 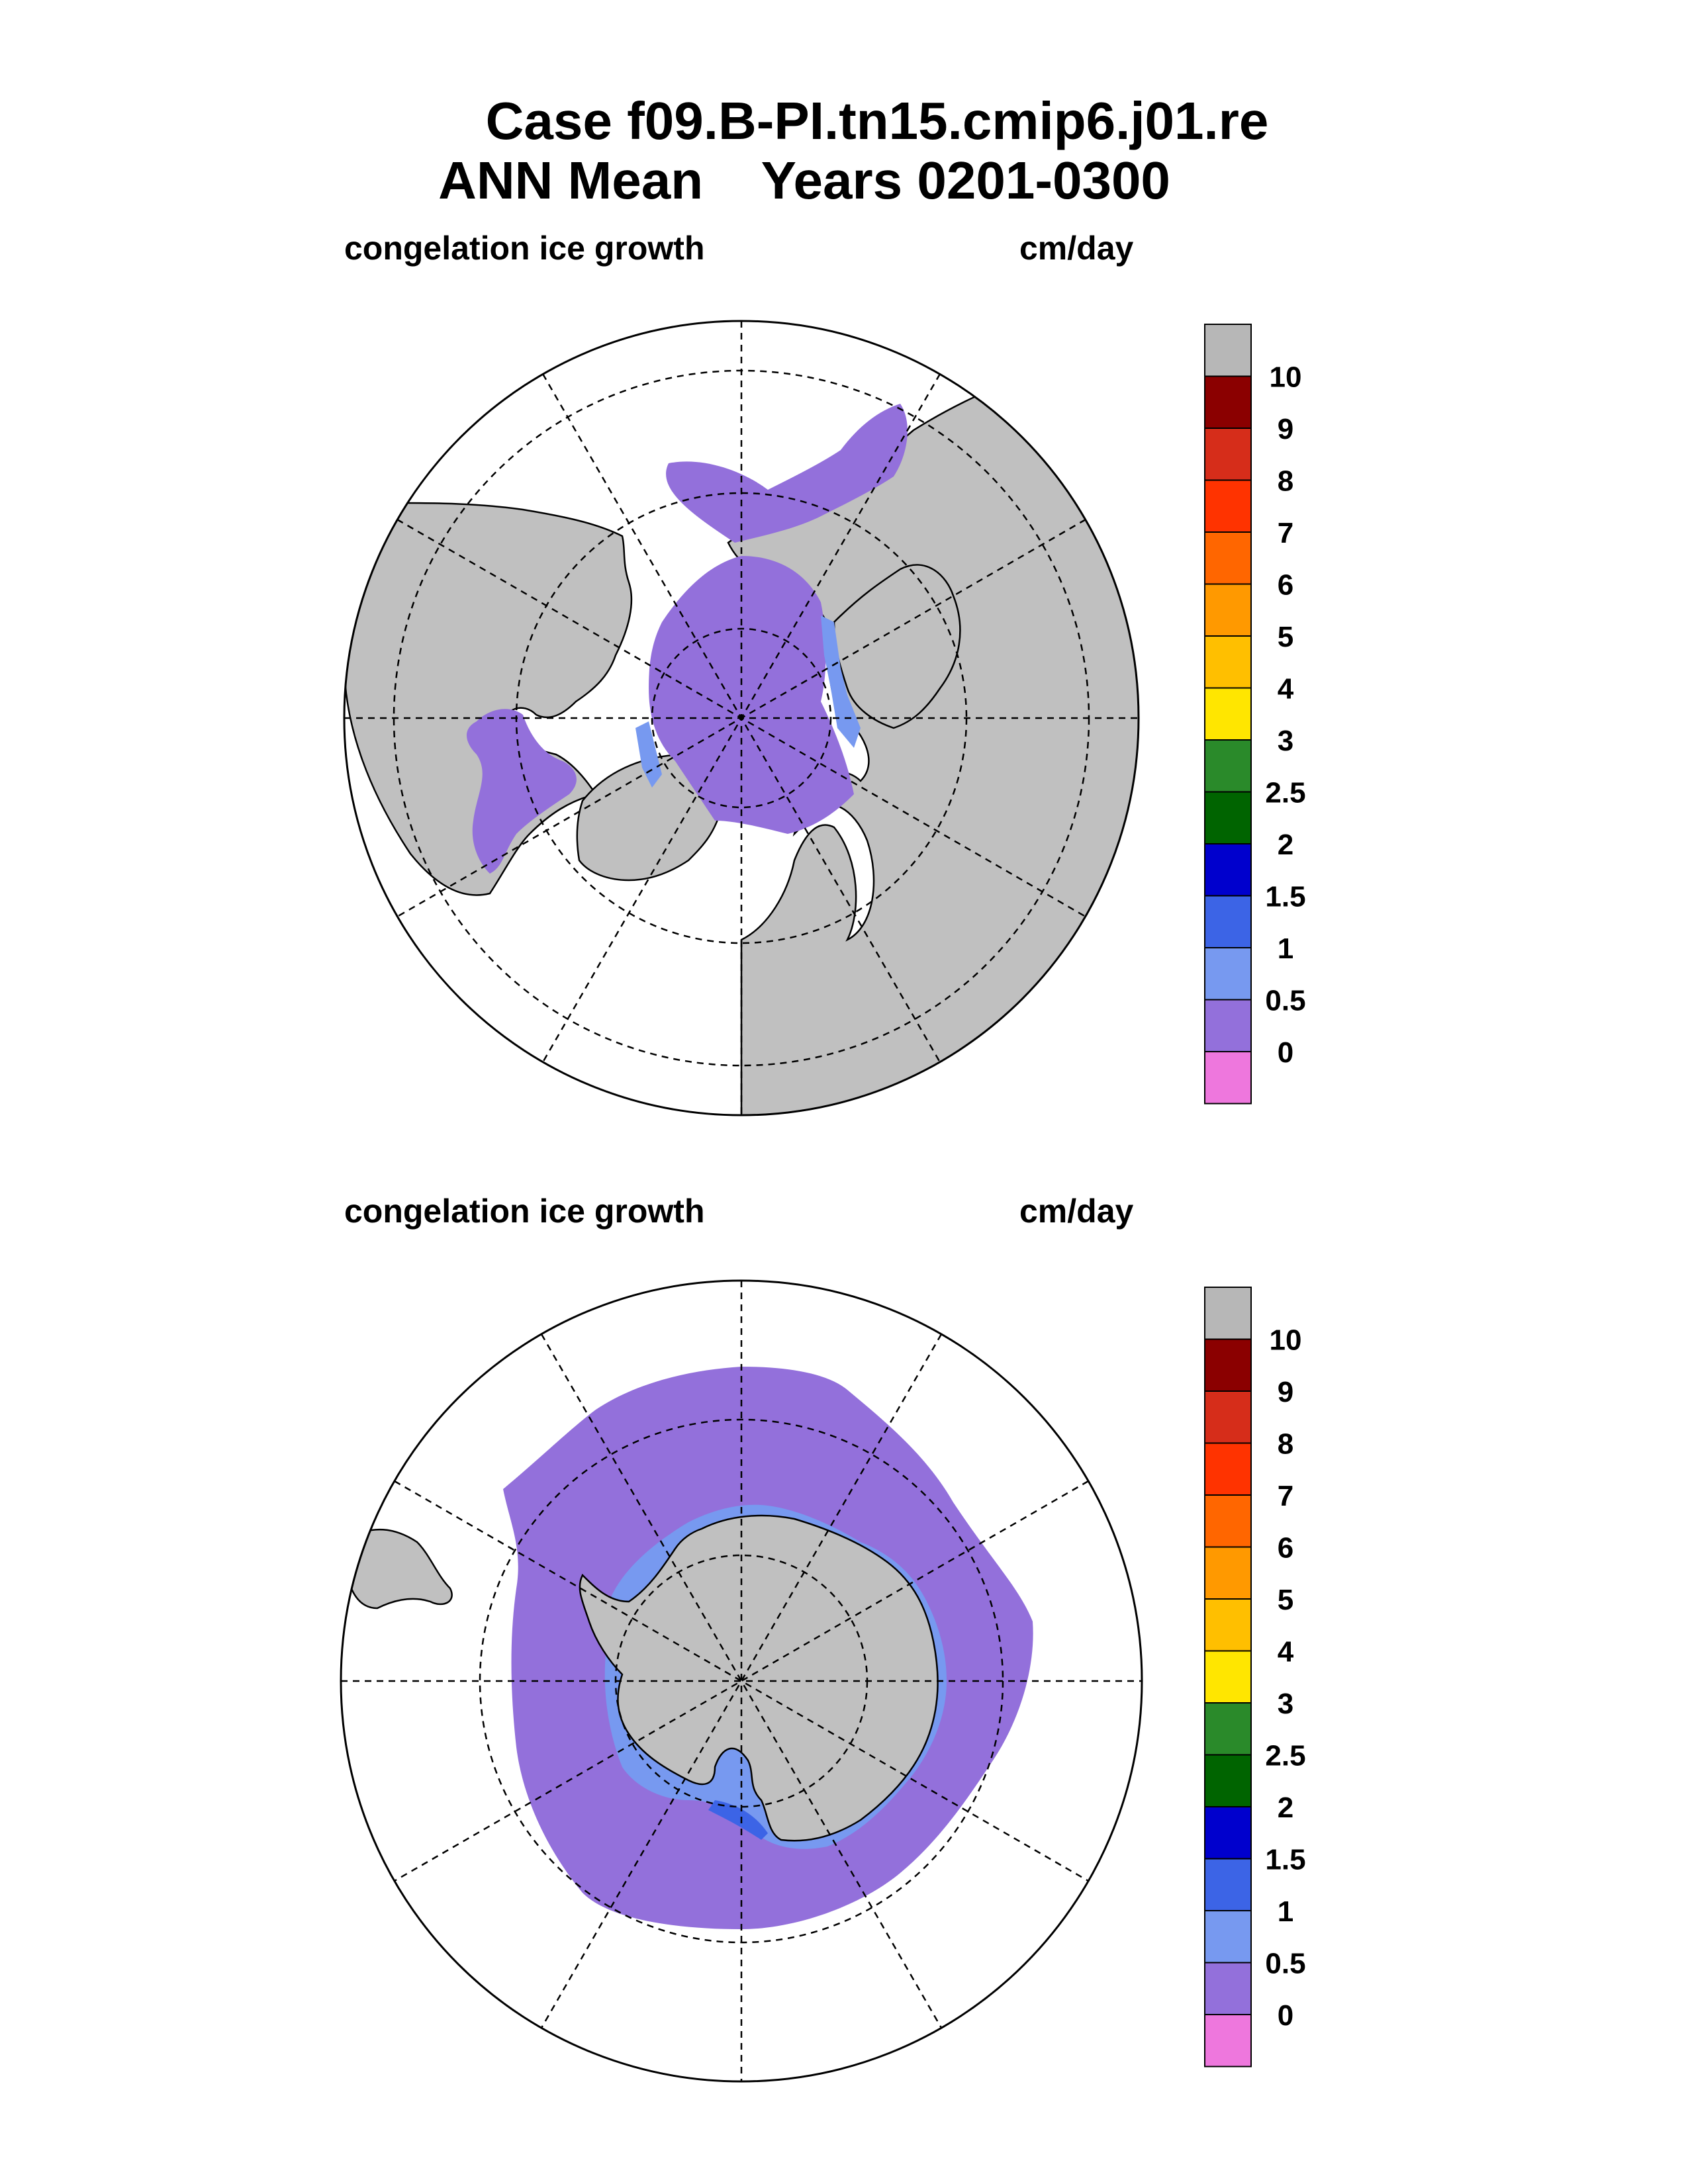 I want to click on south-colorbar-tick-label: 10, so click(x=1286, y=1341).